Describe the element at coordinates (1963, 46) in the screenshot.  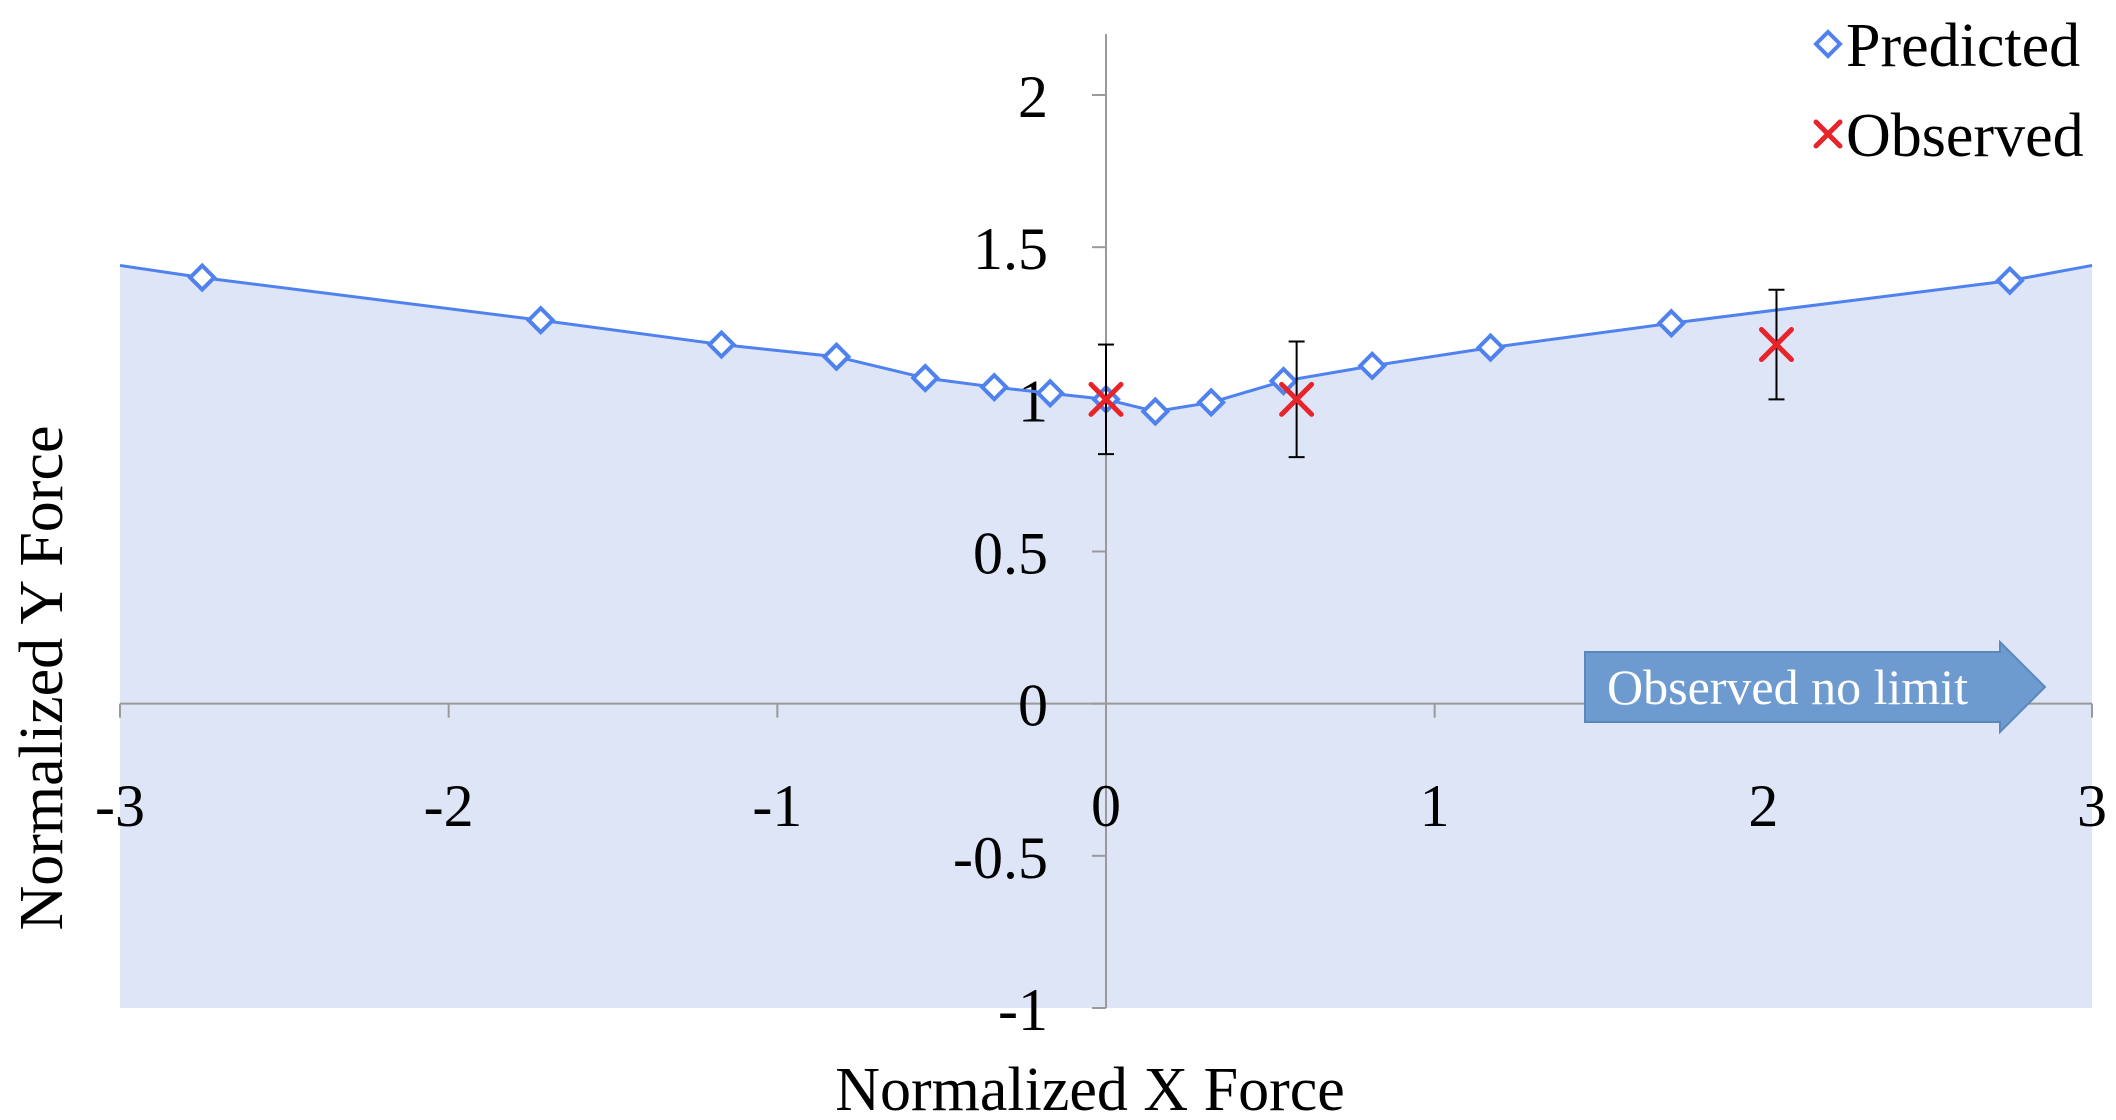
I see `legend-predicted-label: Predicted` at that location.